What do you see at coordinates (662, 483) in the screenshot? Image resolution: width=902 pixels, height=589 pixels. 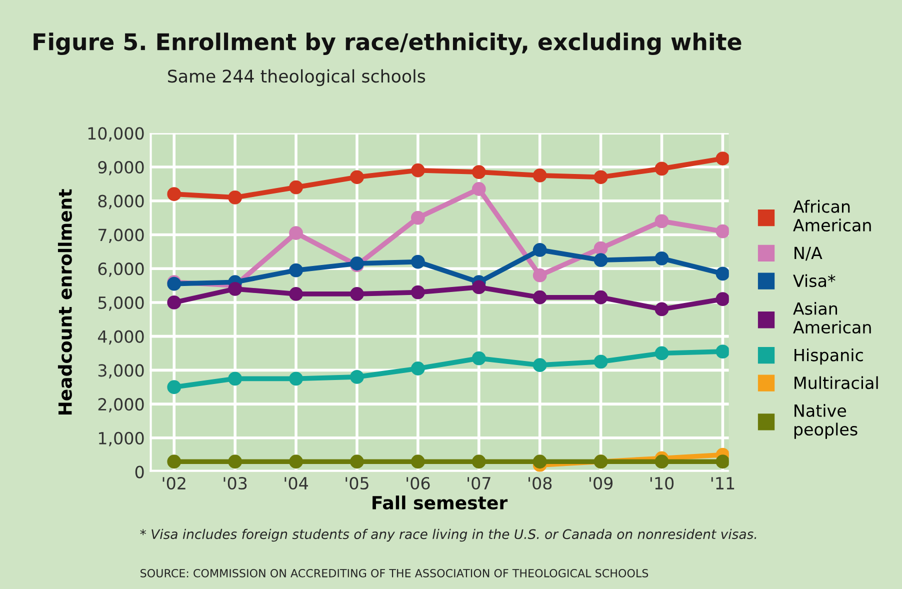 I see `x-tick-label: '10` at bounding box center [662, 483].